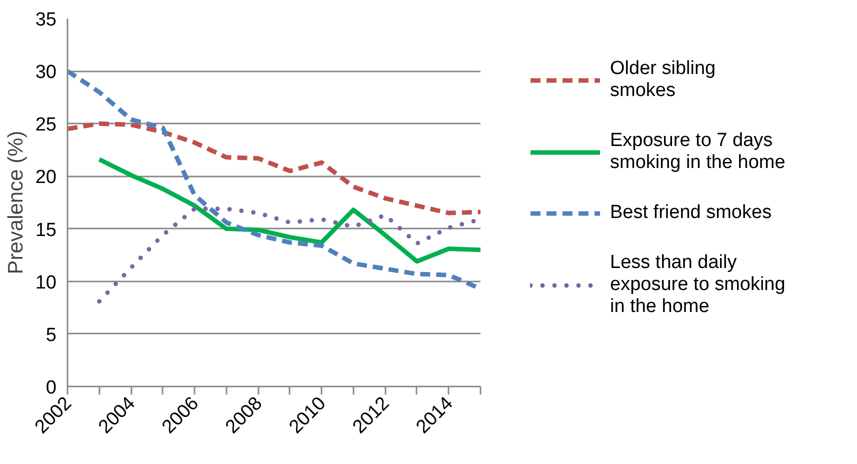  Describe the element at coordinates (46, 73) in the screenshot. I see `y-tick-label: 30` at that location.